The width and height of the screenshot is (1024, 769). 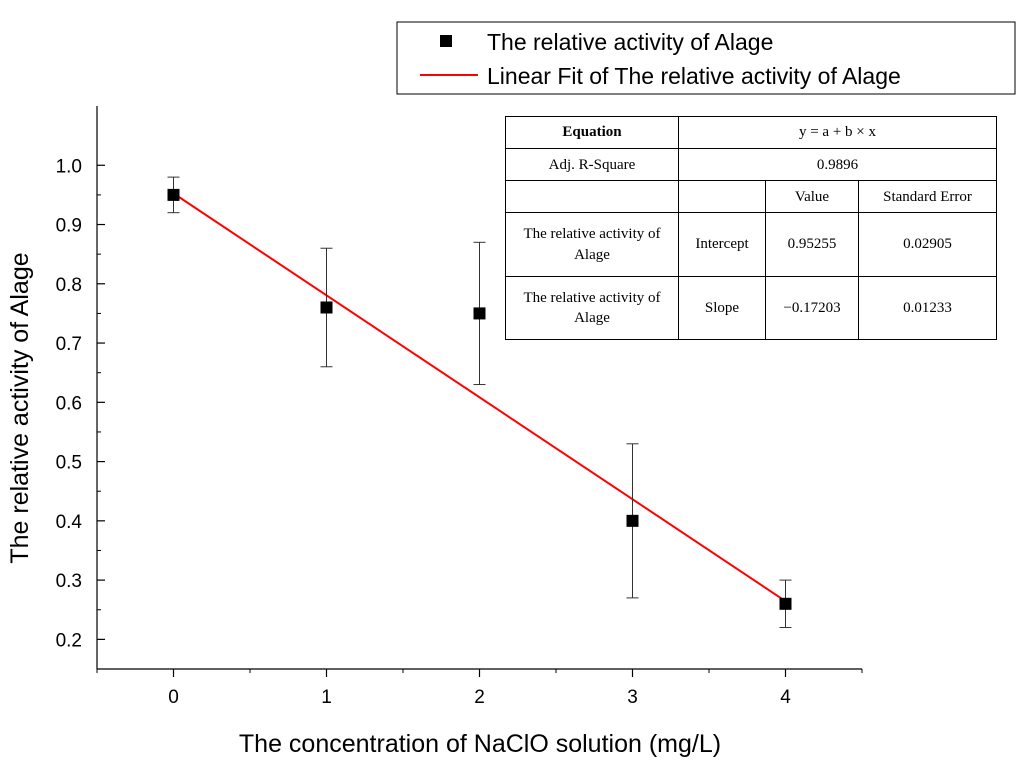 I want to click on y-tick-label: 0.5, so click(x=69, y=463).